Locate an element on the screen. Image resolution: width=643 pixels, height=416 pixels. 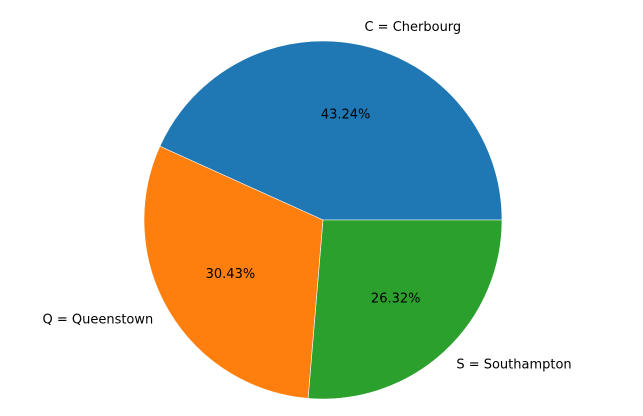
category-label: C = Cherbourg is located at coordinates (412, 27).